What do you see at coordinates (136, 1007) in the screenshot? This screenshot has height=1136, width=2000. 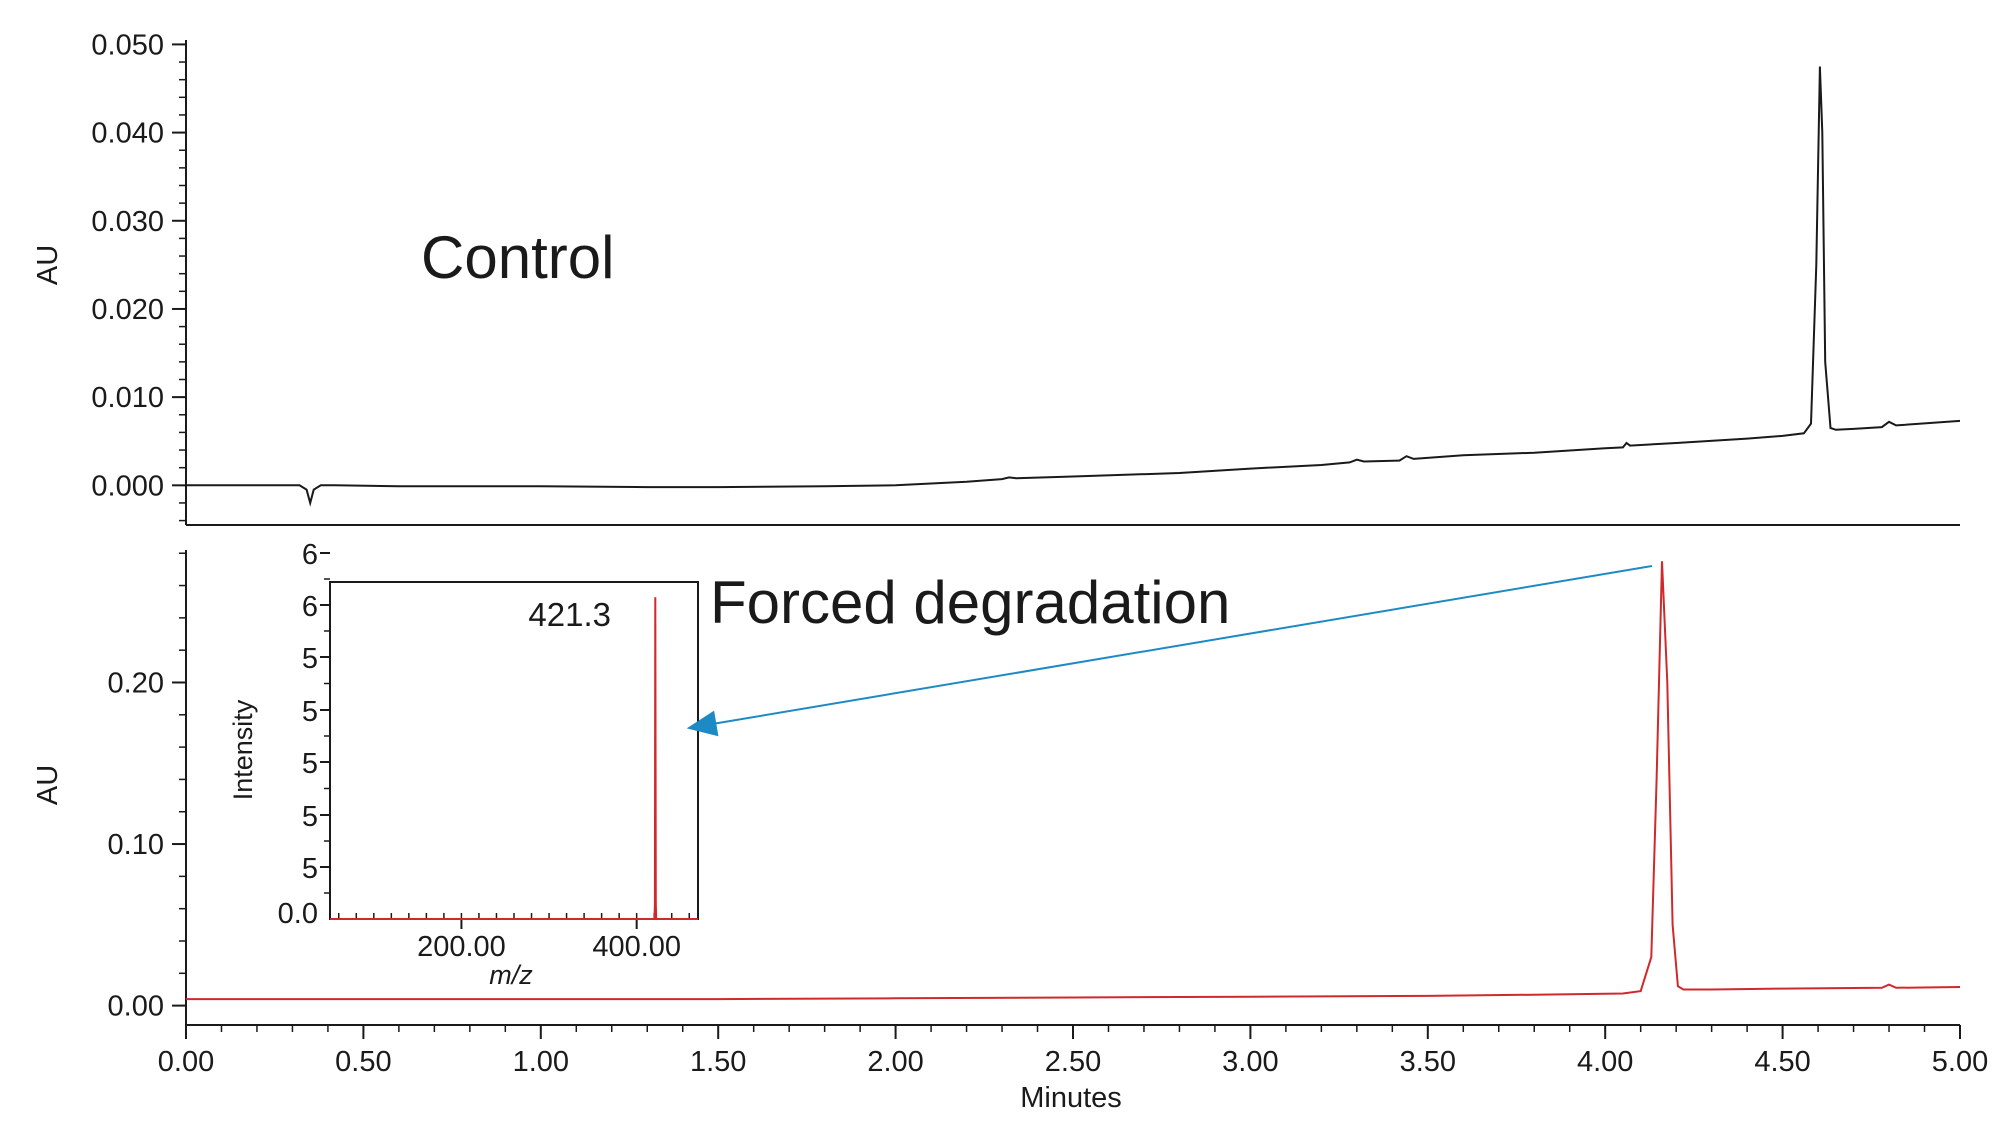 I see `y-tick-label: 0.00` at bounding box center [136, 1007].